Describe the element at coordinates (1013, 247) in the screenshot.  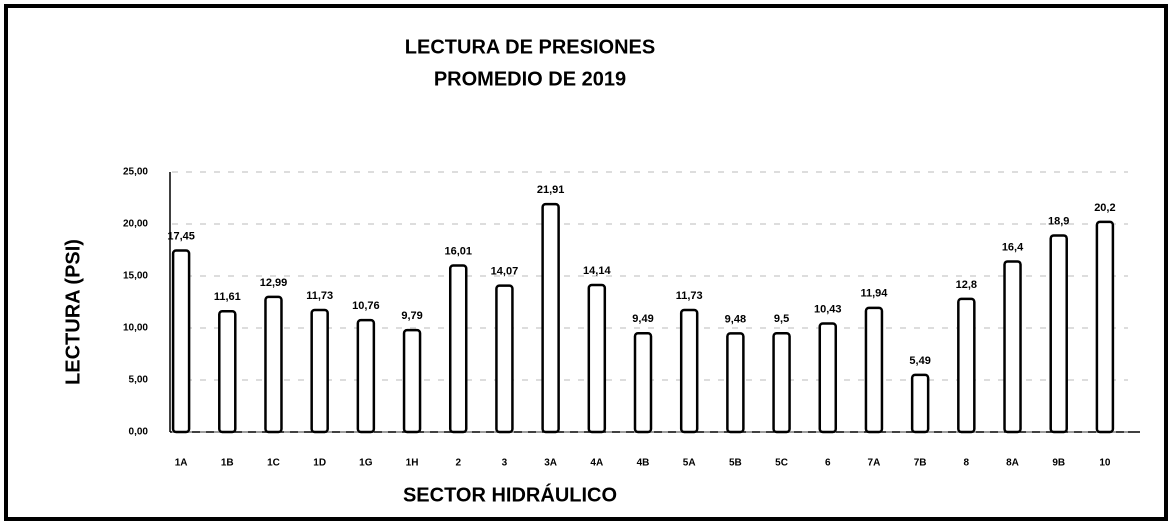
I see `value-label: 16,4` at that location.